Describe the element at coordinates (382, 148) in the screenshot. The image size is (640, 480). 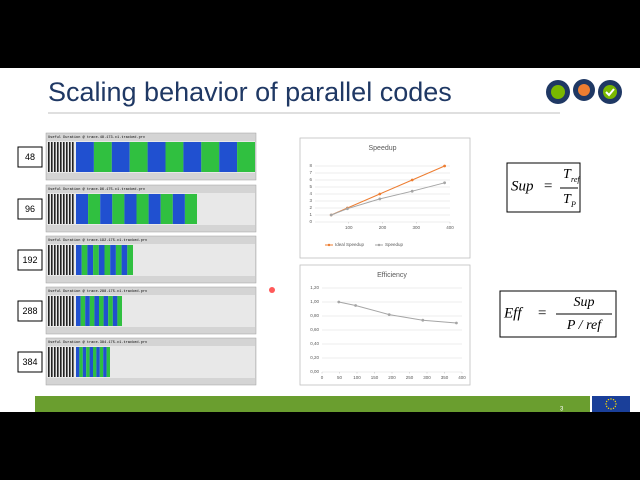
I see `chart-title: Speedup` at that location.